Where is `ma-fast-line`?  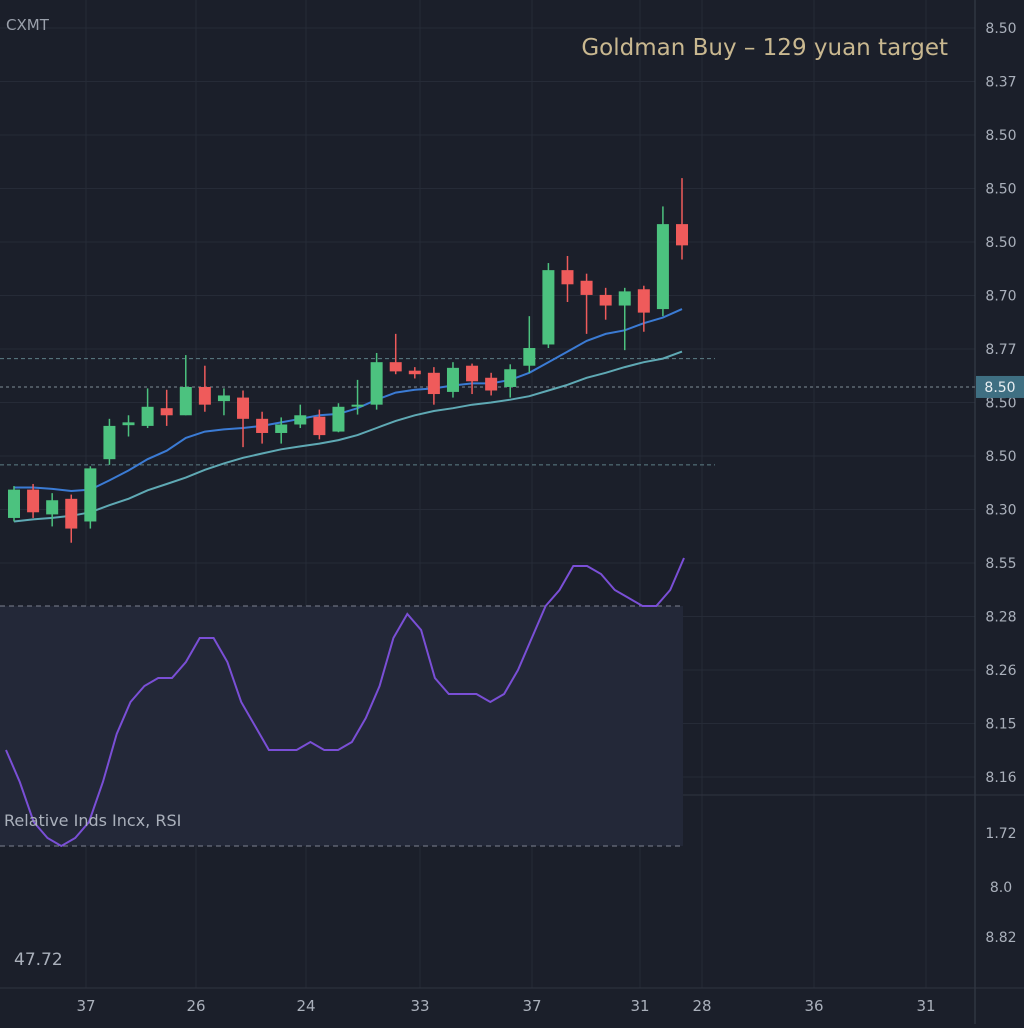
ma-fast-line is located at coordinates (348, 400).